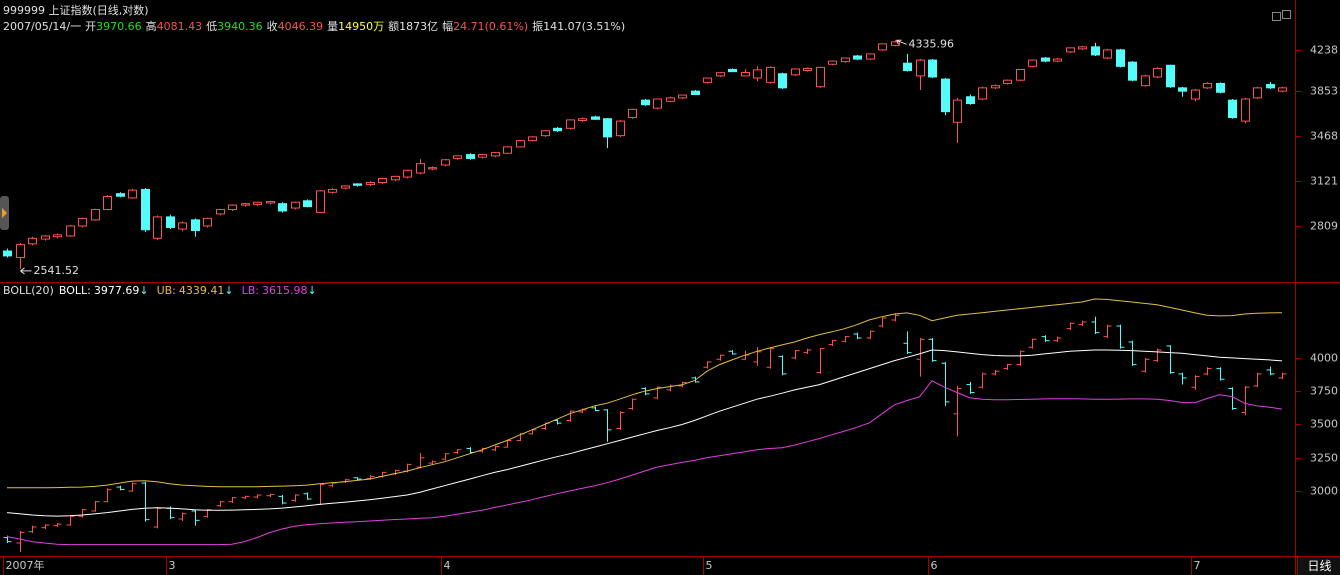 This screenshot has height=575, width=1340. I want to click on period-tab: 日线, so click(1318, 566).